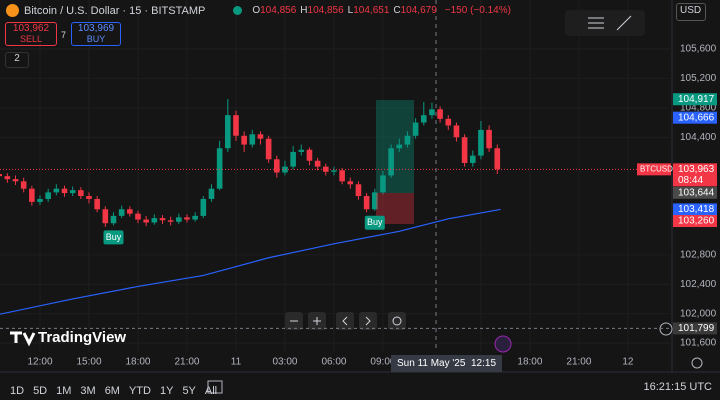  Describe the element at coordinates (96, 39) in the screenshot. I see `buy-label: BUY` at that location.